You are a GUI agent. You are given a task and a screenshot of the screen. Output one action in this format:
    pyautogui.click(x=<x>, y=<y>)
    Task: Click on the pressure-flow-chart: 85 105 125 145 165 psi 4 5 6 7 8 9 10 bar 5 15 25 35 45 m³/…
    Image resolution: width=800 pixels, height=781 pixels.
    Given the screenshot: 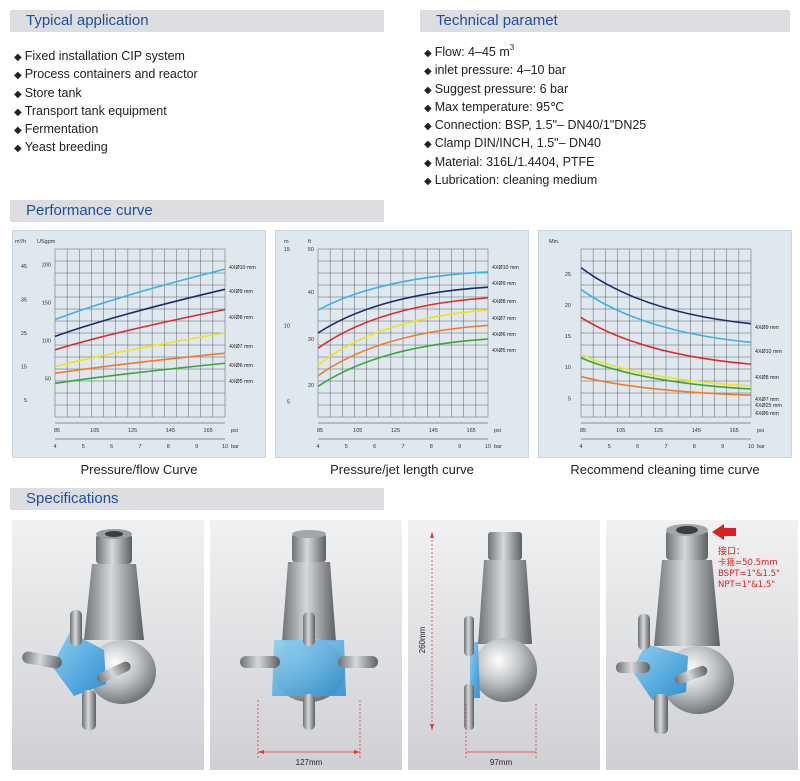 What is the action you would take?
    pyautogui.click(x=139, y=344)
    